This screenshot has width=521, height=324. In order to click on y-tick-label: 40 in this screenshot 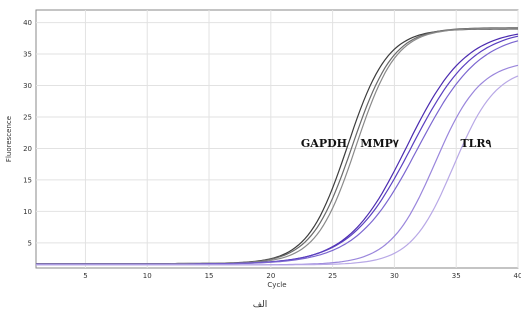, I will do `click(27, 23)`.